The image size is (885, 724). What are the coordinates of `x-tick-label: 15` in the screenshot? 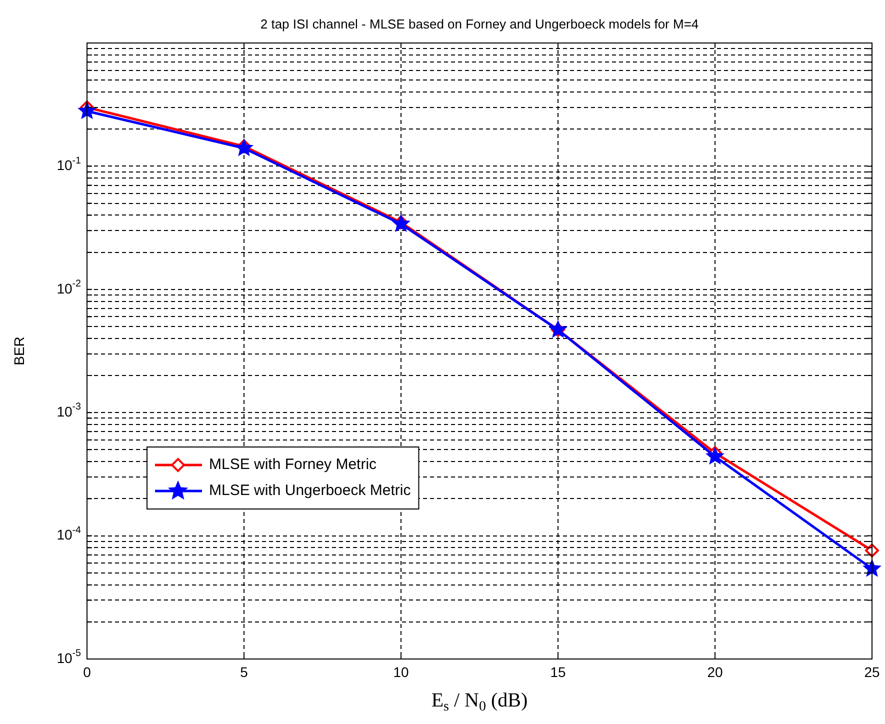 It's located at (558, 672).